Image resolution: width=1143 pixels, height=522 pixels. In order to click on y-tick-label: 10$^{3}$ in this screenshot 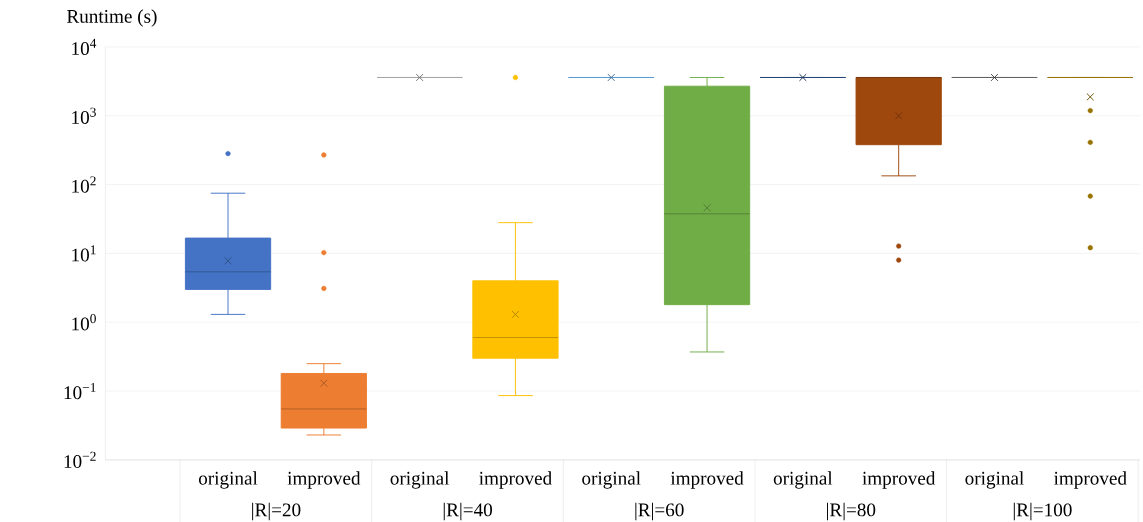, I will do `click(84, 115)`.